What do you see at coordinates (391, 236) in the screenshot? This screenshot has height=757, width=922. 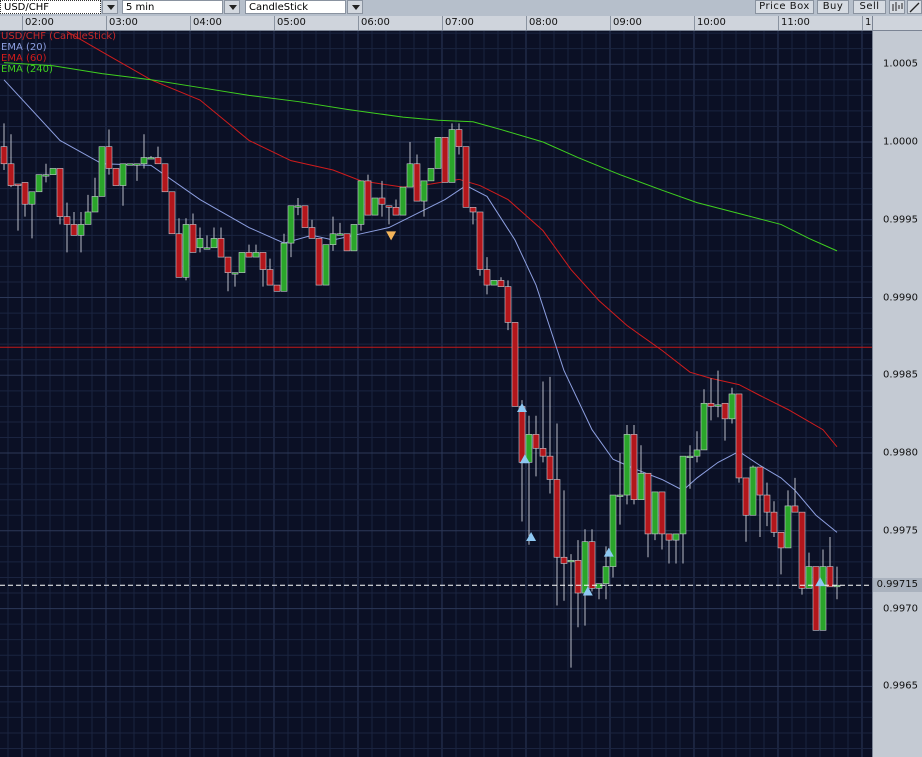 I see `sell-signal-triangle-icon` at bounding box center [391, 236].